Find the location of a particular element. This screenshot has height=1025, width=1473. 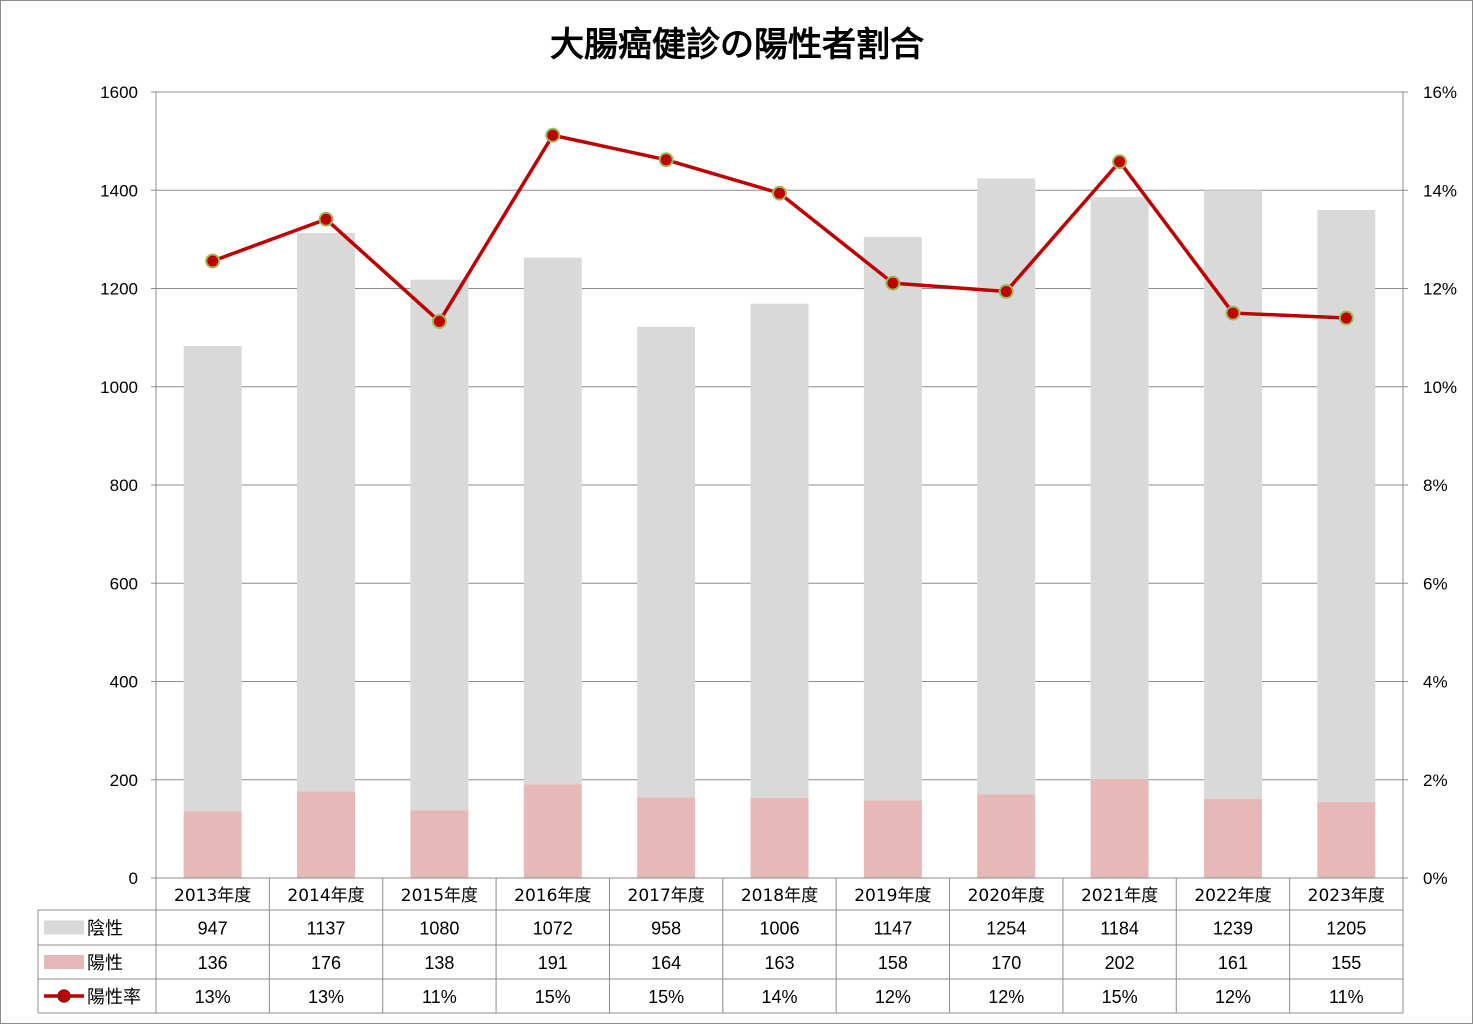

table-cell: 164 is located at coordinates (666, 963).